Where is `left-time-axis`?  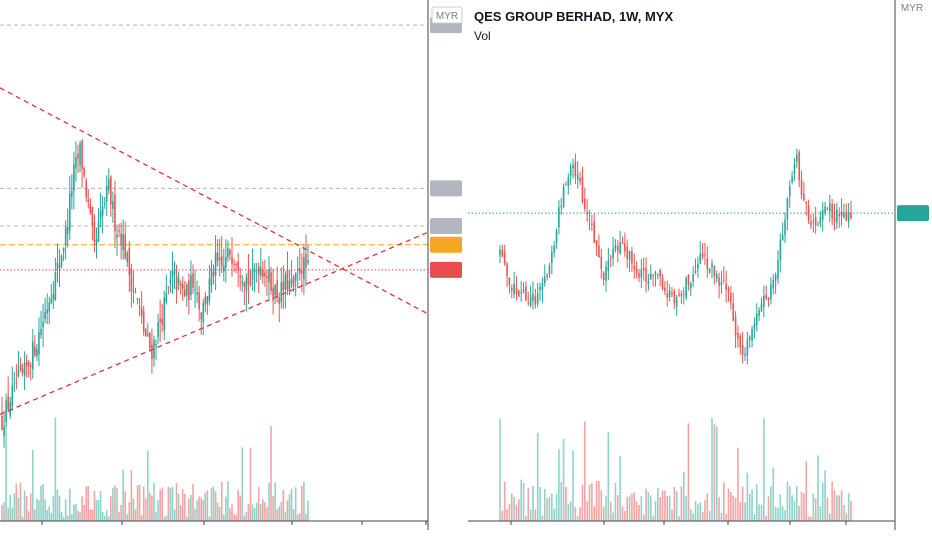 left-time-axis is located at coordinates (234, 523).